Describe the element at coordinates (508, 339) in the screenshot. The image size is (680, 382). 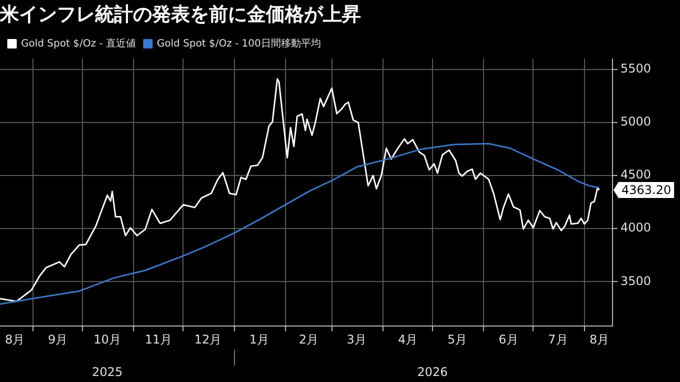
I see `x-tick-label: 6月` at that location.